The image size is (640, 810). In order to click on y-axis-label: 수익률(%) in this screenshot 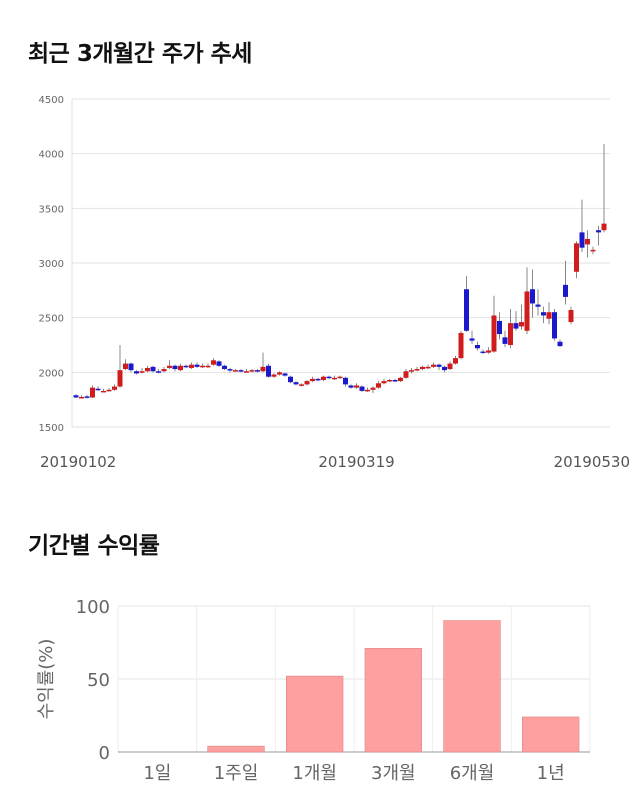, I will do `click(46, 679)`.